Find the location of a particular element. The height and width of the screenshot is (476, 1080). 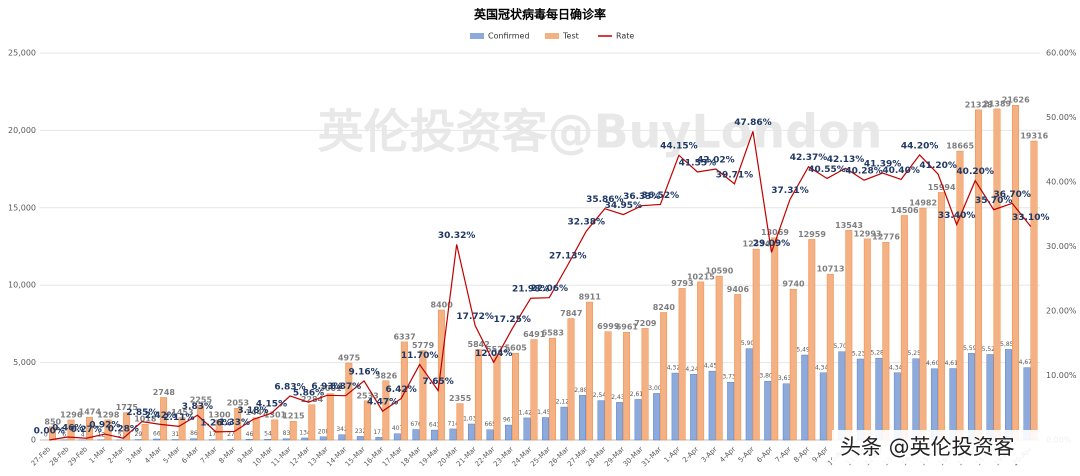

rate-label: 1.33% is located at coordinates (234, 423).